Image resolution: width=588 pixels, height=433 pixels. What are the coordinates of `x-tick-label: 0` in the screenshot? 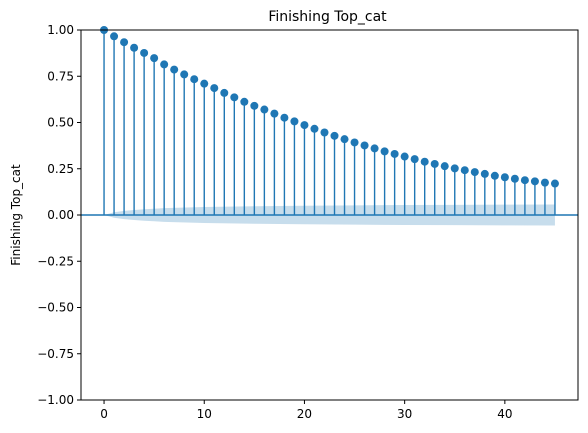 It's located at (104, 414).